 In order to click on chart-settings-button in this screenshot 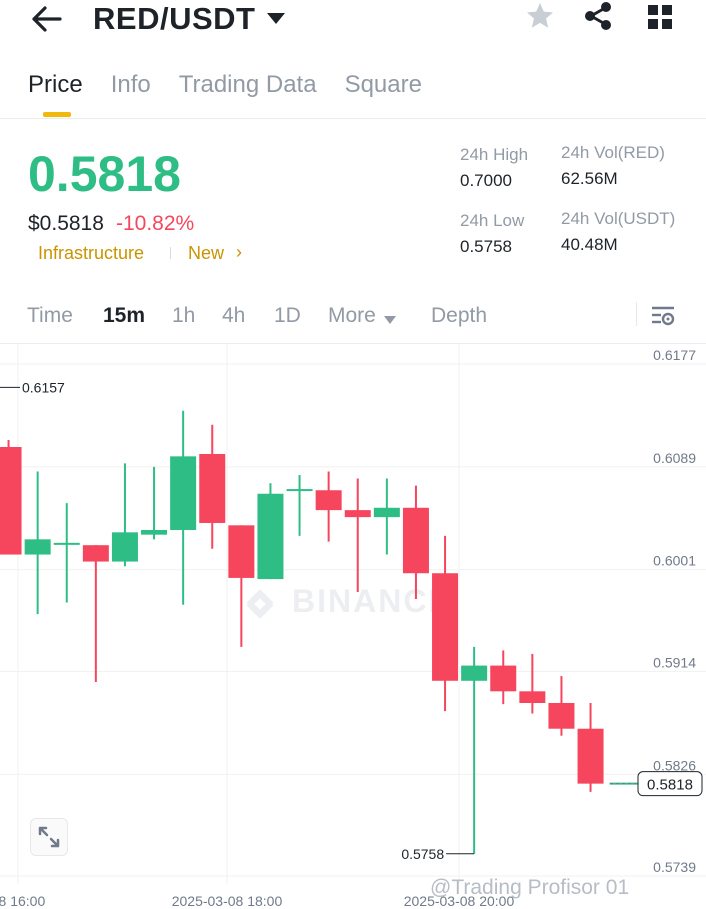, I will do `click(663, 316)`.